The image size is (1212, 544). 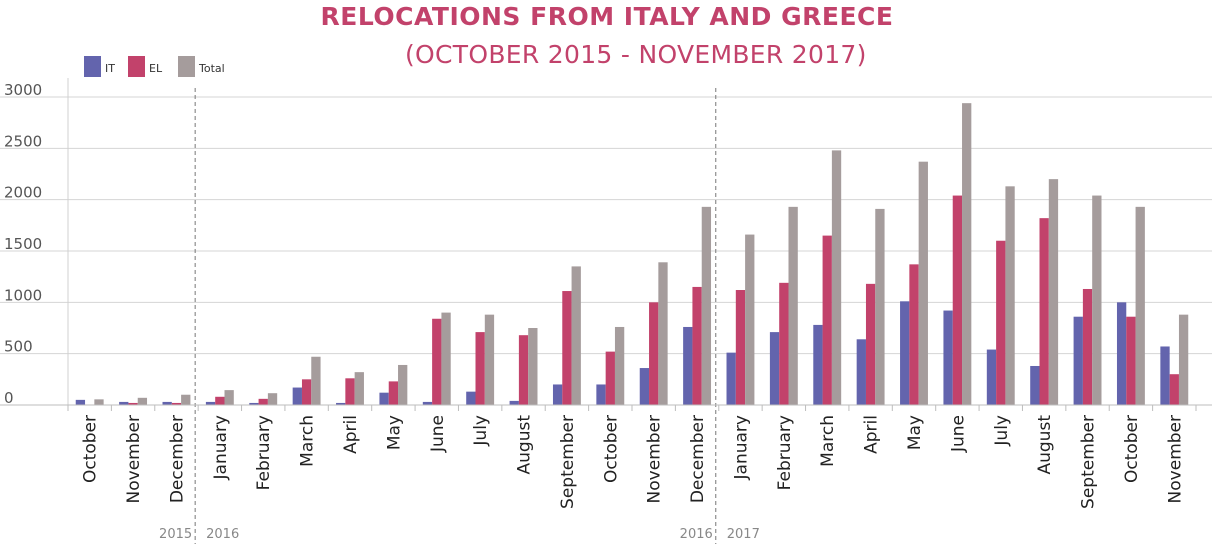 What do you see at coordinates (23, 193) in the screenshot?
I see `y-tick-label: 2000` at bounding box center [23, 193].